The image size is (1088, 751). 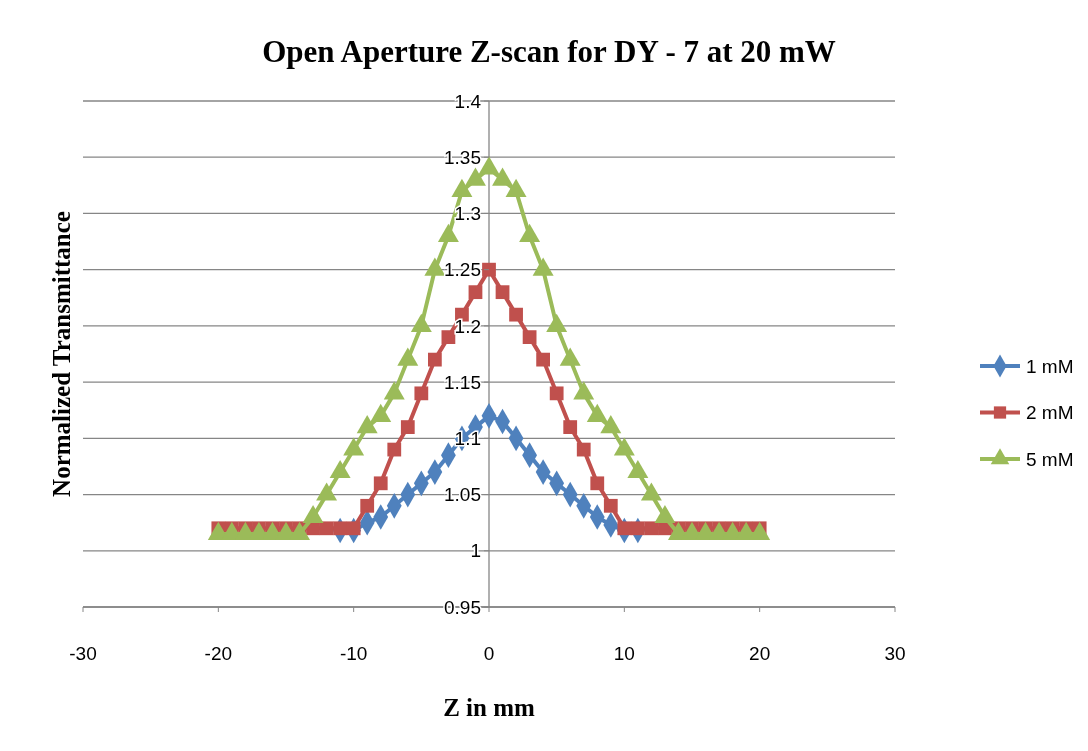 I want to click on y-tick-label: 0.95, so click(x=462, y=607).